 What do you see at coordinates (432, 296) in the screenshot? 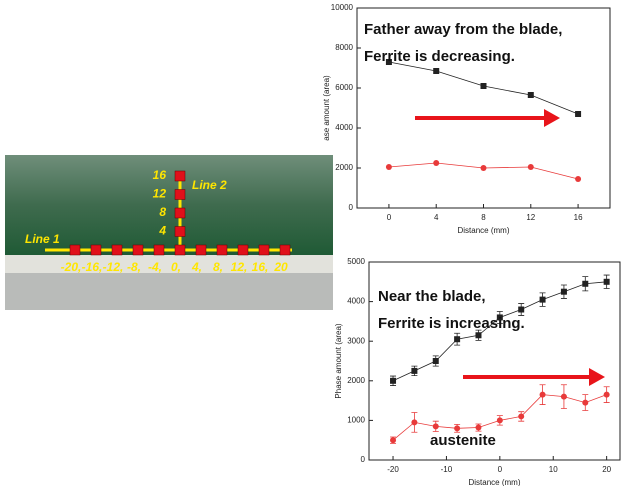
I see `annotation: Near the blade,` at bounding box center [432, 296].